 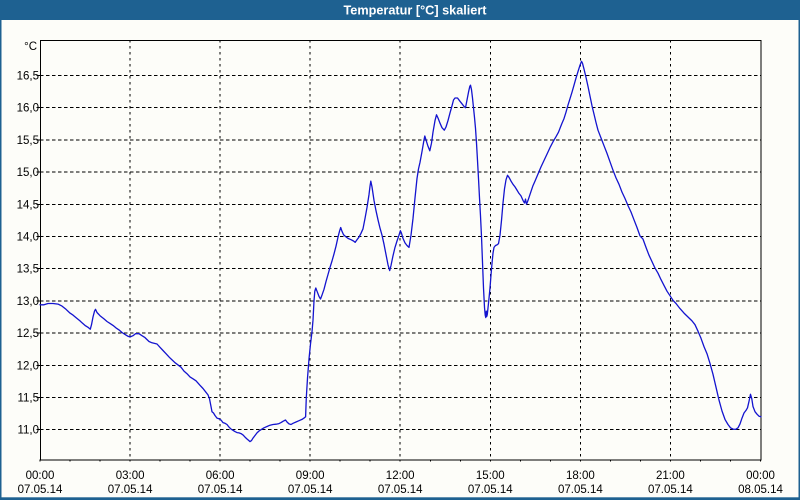 I want to click on svg-text: 16,0, so click(x=28, y=109).